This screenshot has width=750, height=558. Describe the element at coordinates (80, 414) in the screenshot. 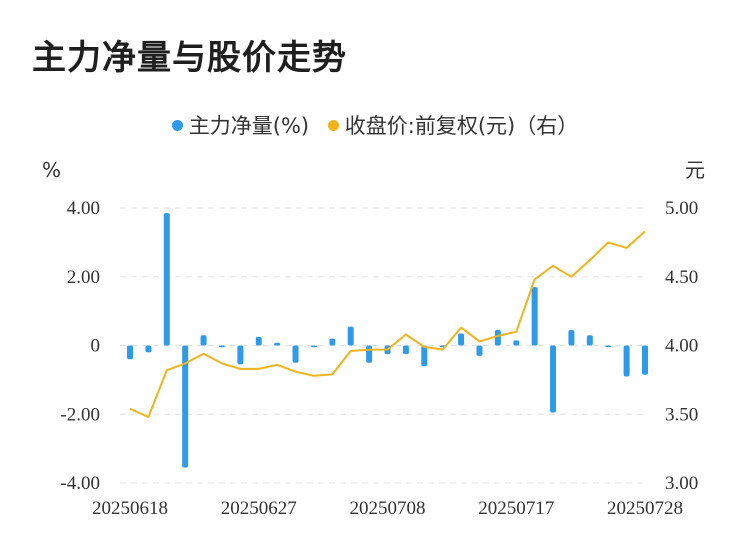

I see `left-tick-label: -2.00` at that location.